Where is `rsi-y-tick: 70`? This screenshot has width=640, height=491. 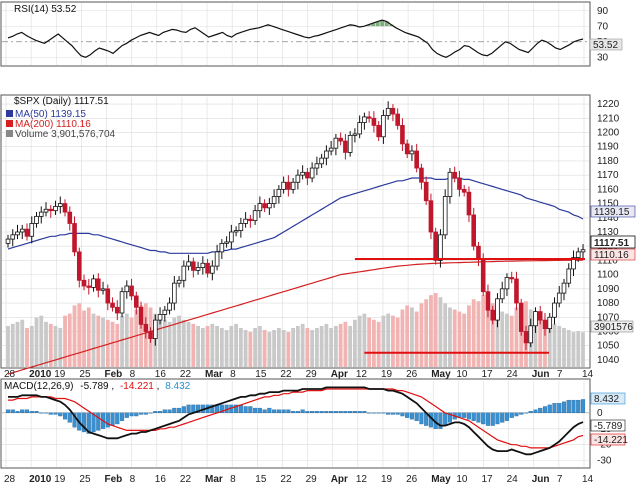
rsi-y-tick: 70 is located at coordinates (603, 26).